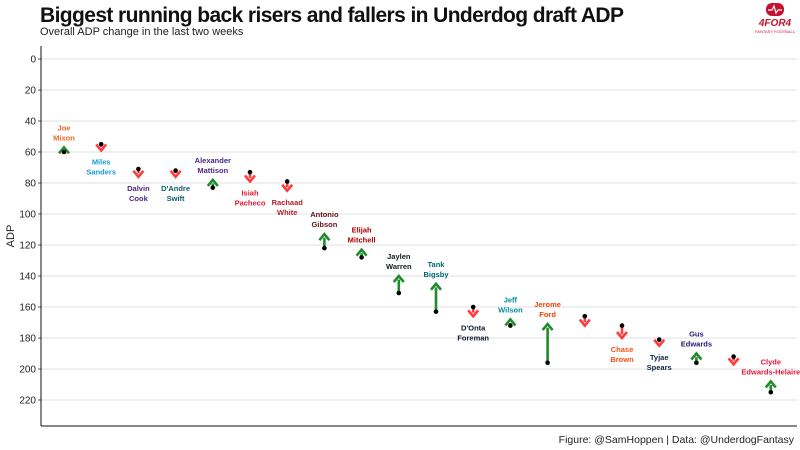  I want to click on player-first-name: D'Onta, so click(473, 327).